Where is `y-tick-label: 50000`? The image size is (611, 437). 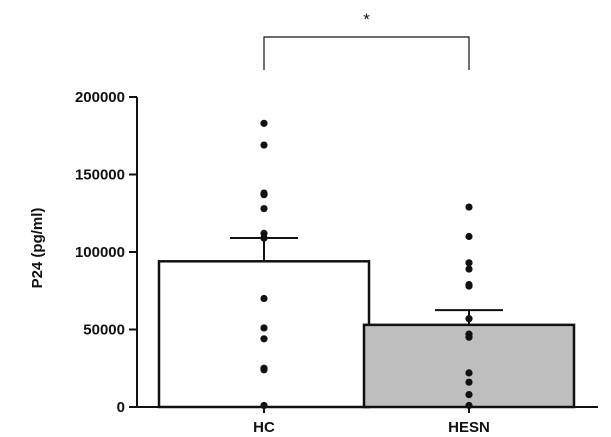 y-tick-label: 50000 is located at coordinates (104, 330).